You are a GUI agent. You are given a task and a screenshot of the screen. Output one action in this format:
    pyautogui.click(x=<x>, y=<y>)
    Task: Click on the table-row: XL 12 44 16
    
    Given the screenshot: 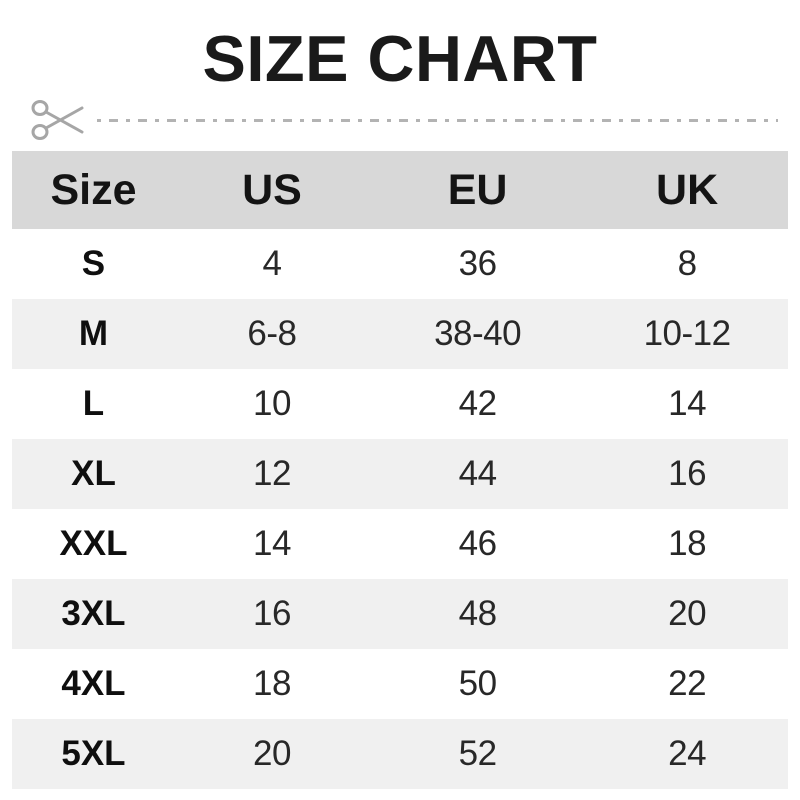 What is the action you would take?
    pyautogui.click(x=400, y=474)
    